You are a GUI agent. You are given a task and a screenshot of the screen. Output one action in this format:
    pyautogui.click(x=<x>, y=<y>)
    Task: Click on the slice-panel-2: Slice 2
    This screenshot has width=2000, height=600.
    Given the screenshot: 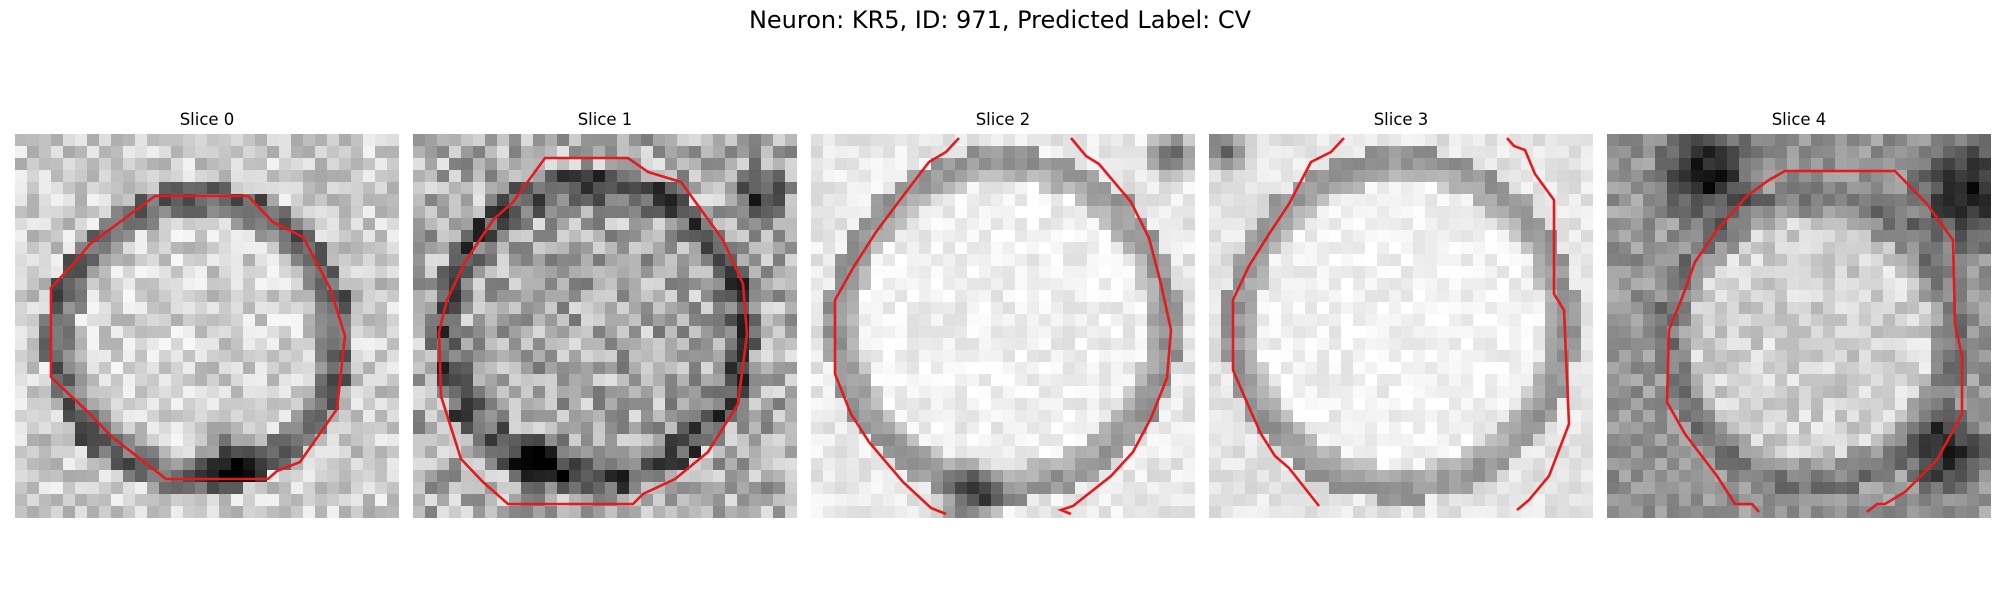 What is the action you would take?
    pyautogui.click(x=1003, y=313)
    